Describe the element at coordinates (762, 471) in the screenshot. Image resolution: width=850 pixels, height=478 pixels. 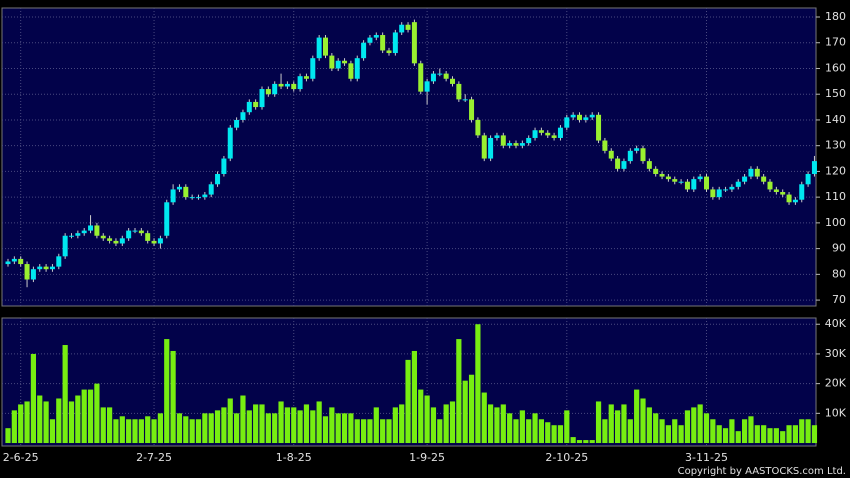
I see `copyright: Copyright by AASTOCKS.com Ltd.` at that location.